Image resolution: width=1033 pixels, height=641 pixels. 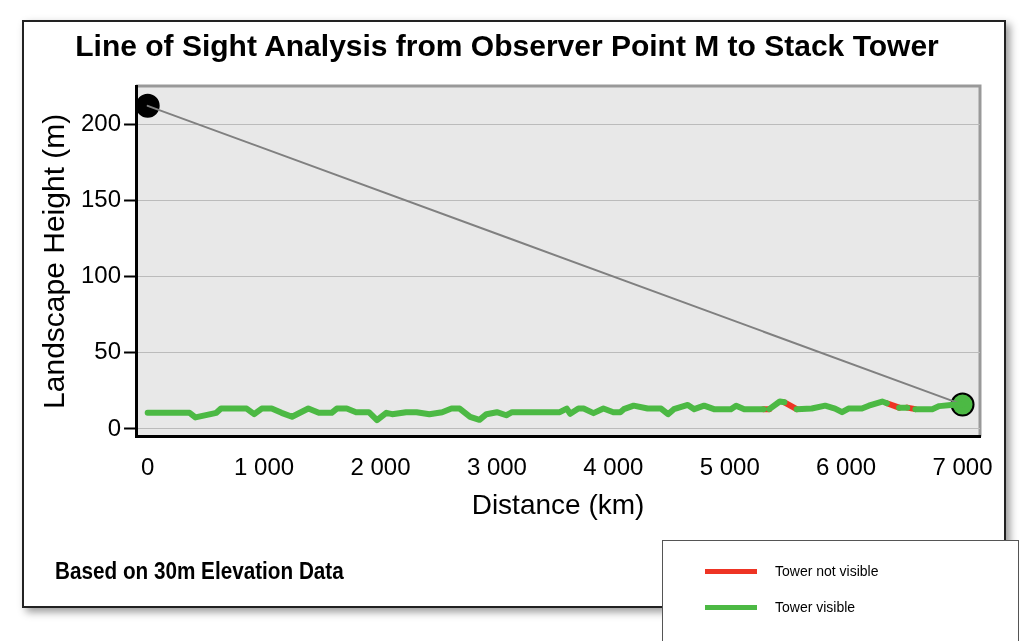 I want to click on legend-label: Tower not visible, so click(x=827, y=571).